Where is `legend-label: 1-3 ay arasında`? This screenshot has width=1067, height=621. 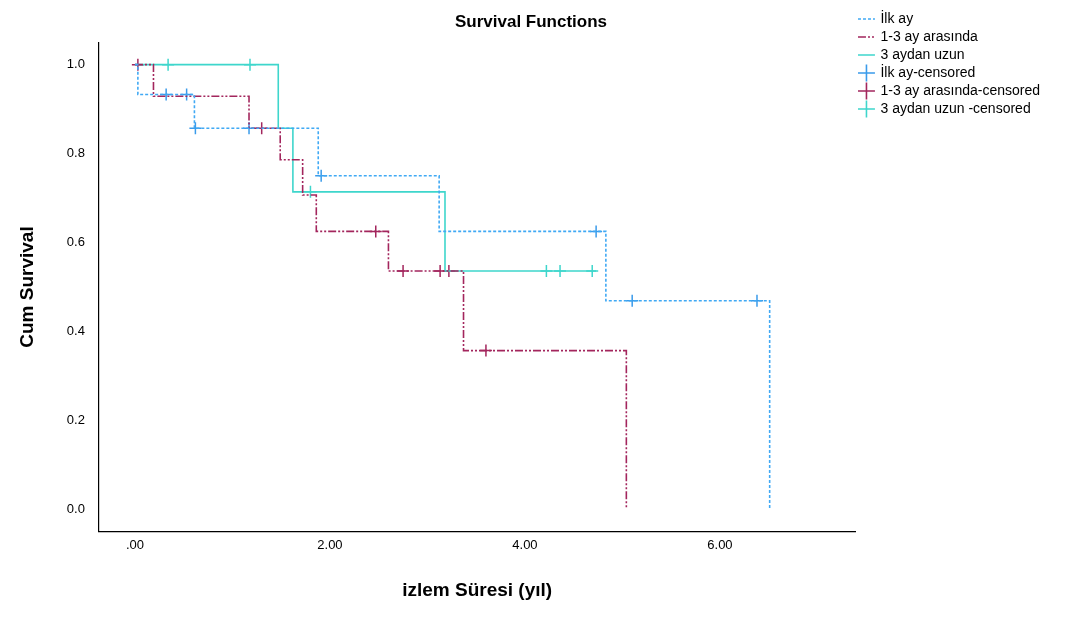 legend-label: 1-3 ay arasında is located at coordinates (929, 35).